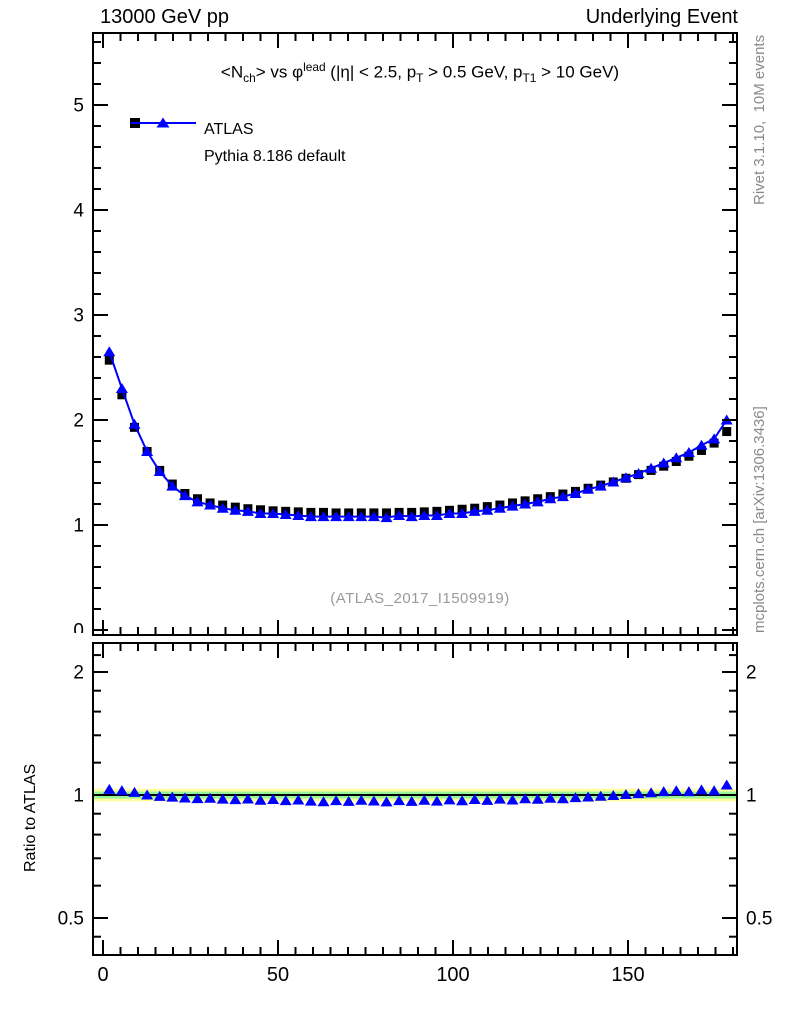 The width and height of the screenshot is (786, 1024). I want to click on main-panel, so click(418, 434).